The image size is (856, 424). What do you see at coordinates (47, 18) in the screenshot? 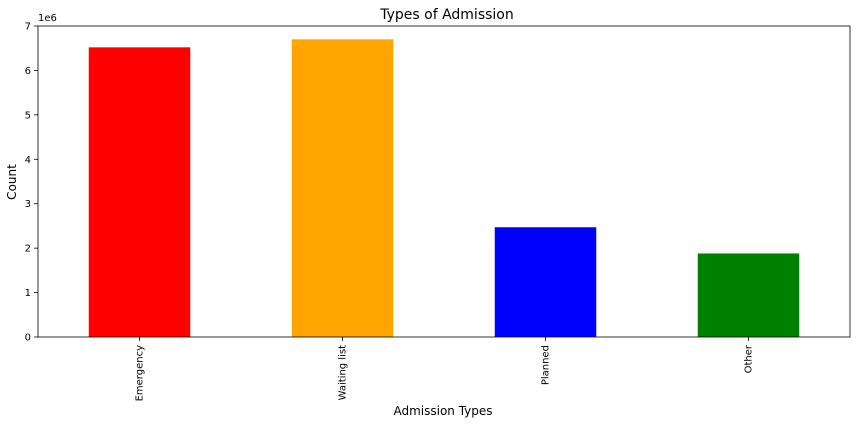
I see `offset-label: 1e6` at bounding box center [47, 18].